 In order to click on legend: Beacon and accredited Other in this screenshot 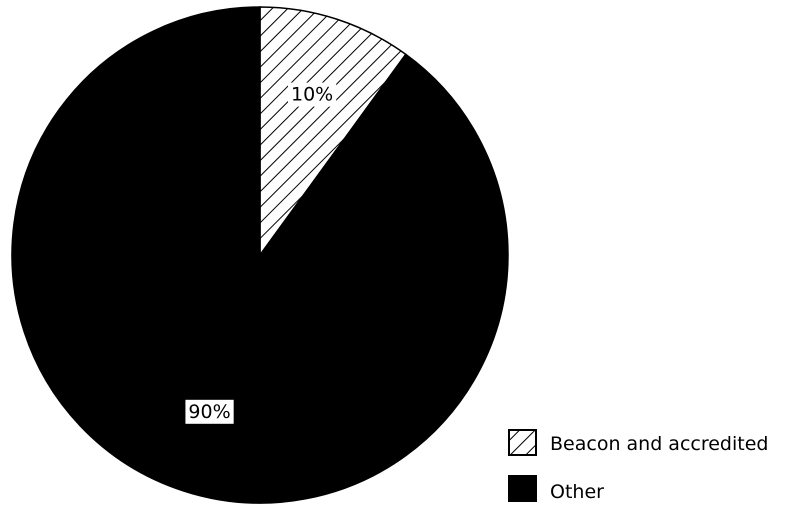, I will do `click(638, 466)`.